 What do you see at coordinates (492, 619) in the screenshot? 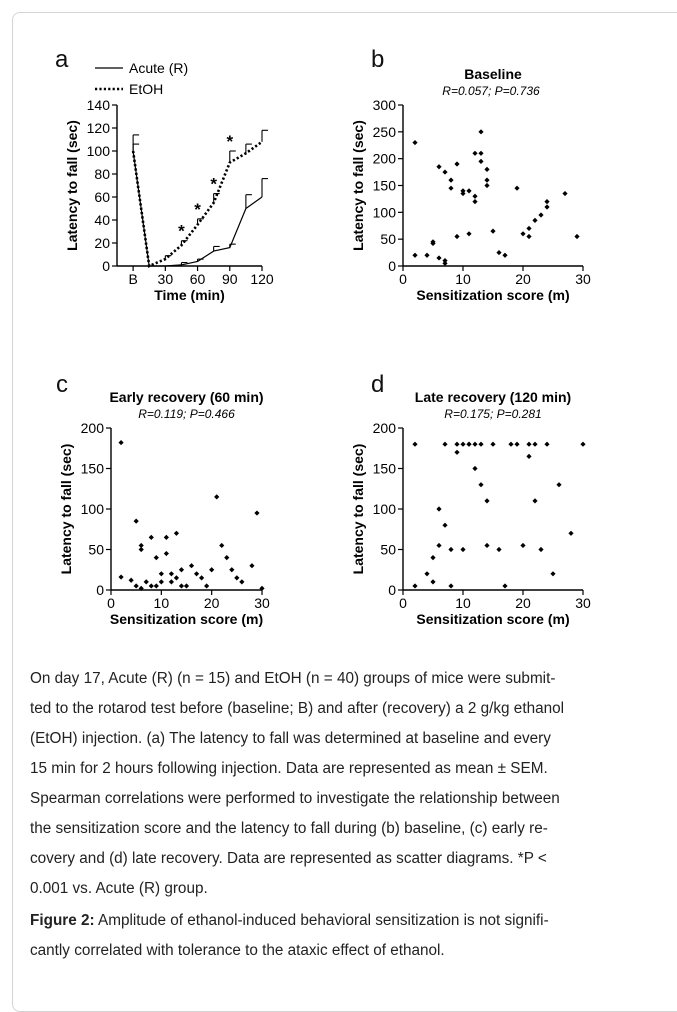
I see `x-axis-label: Sensitization score (m)` at bounding box center [492, 619].